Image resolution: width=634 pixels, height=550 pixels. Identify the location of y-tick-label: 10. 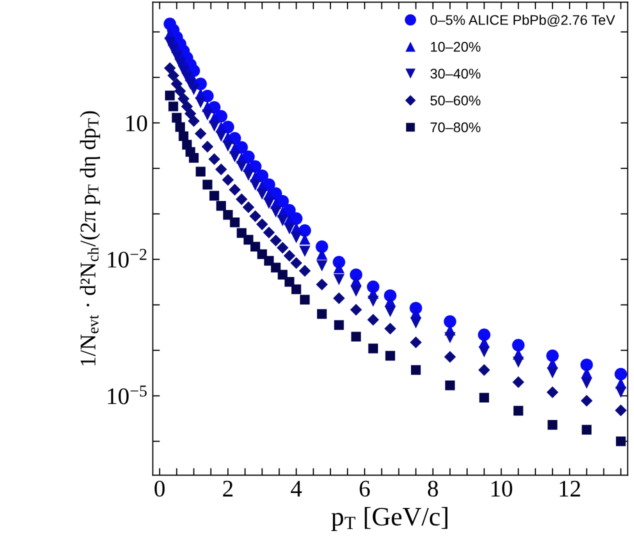
(137, 123).